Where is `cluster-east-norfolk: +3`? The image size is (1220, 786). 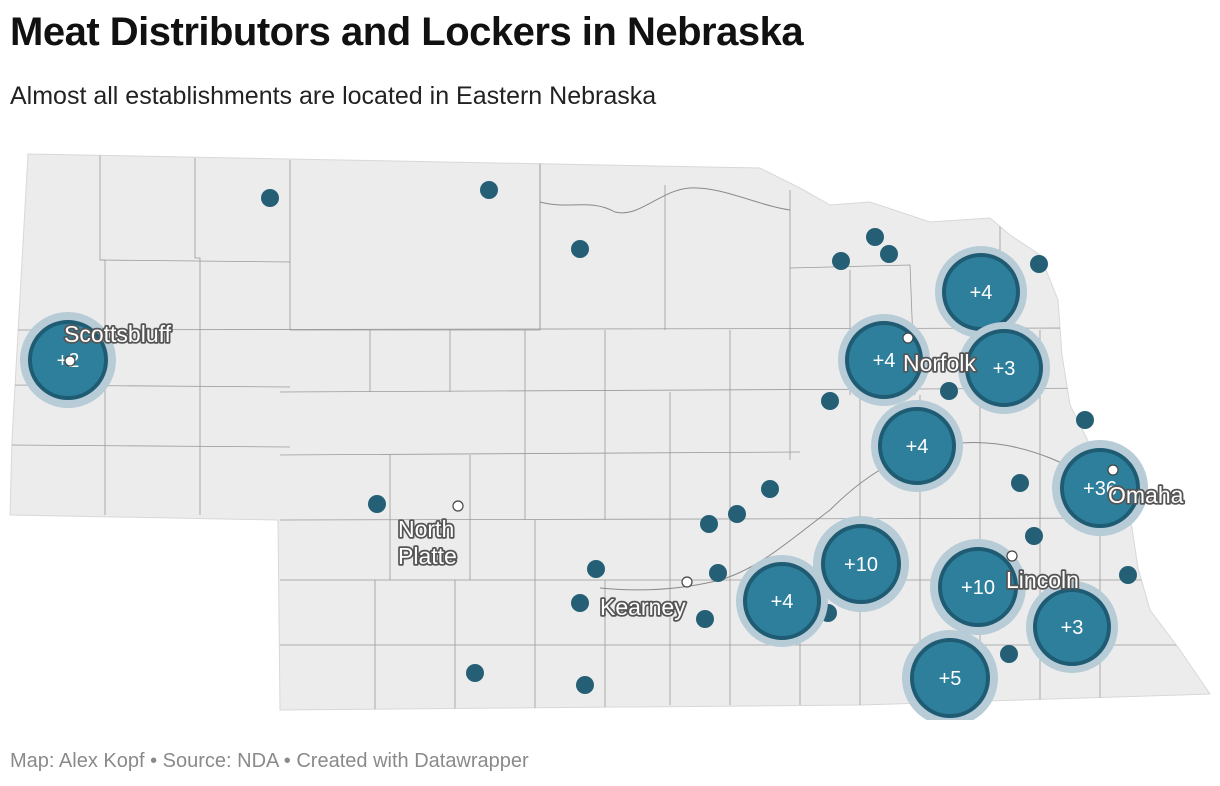
cluster-east-norfolk: +3 is located at coordinates (1004, 368).